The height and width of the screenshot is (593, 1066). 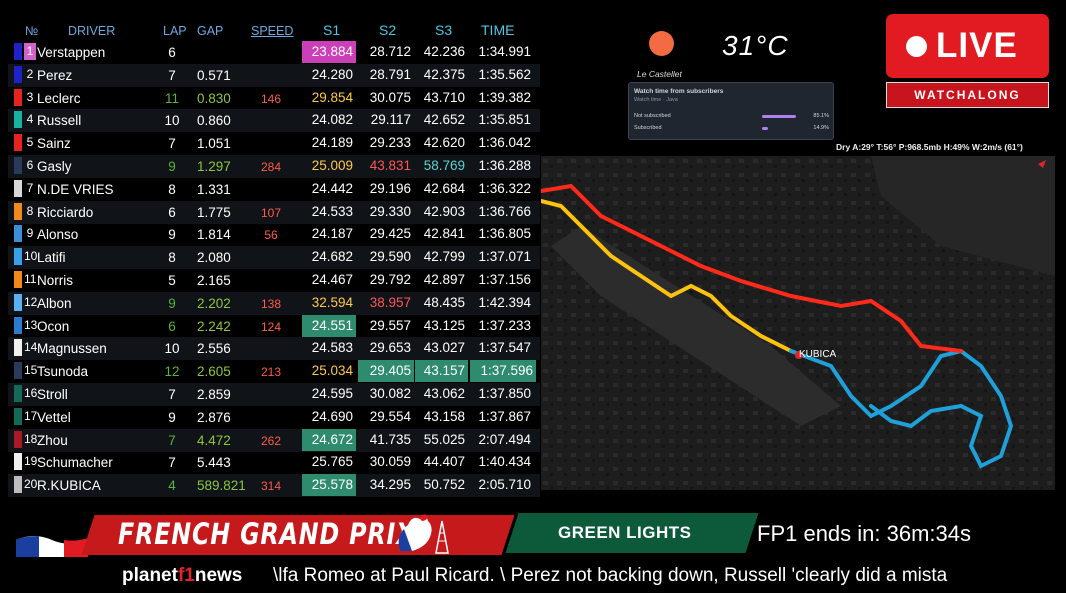 I want to click on sub-panel-title: Watch time from subscribers, so click(x=679, y=91).